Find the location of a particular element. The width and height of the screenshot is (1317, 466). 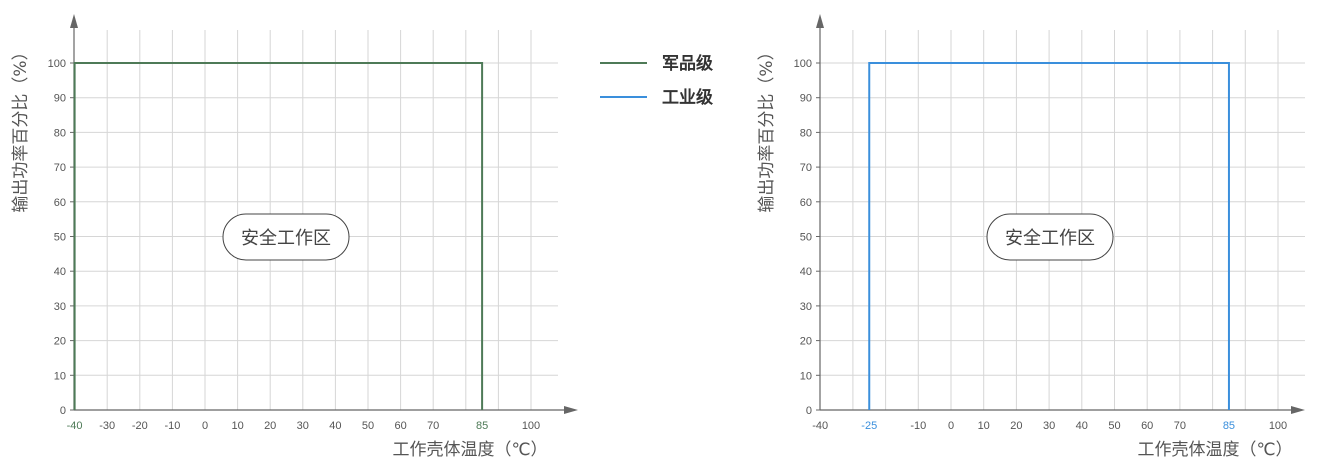

legend-label-industrial: 工业级 is located at coordinates (687, 97).